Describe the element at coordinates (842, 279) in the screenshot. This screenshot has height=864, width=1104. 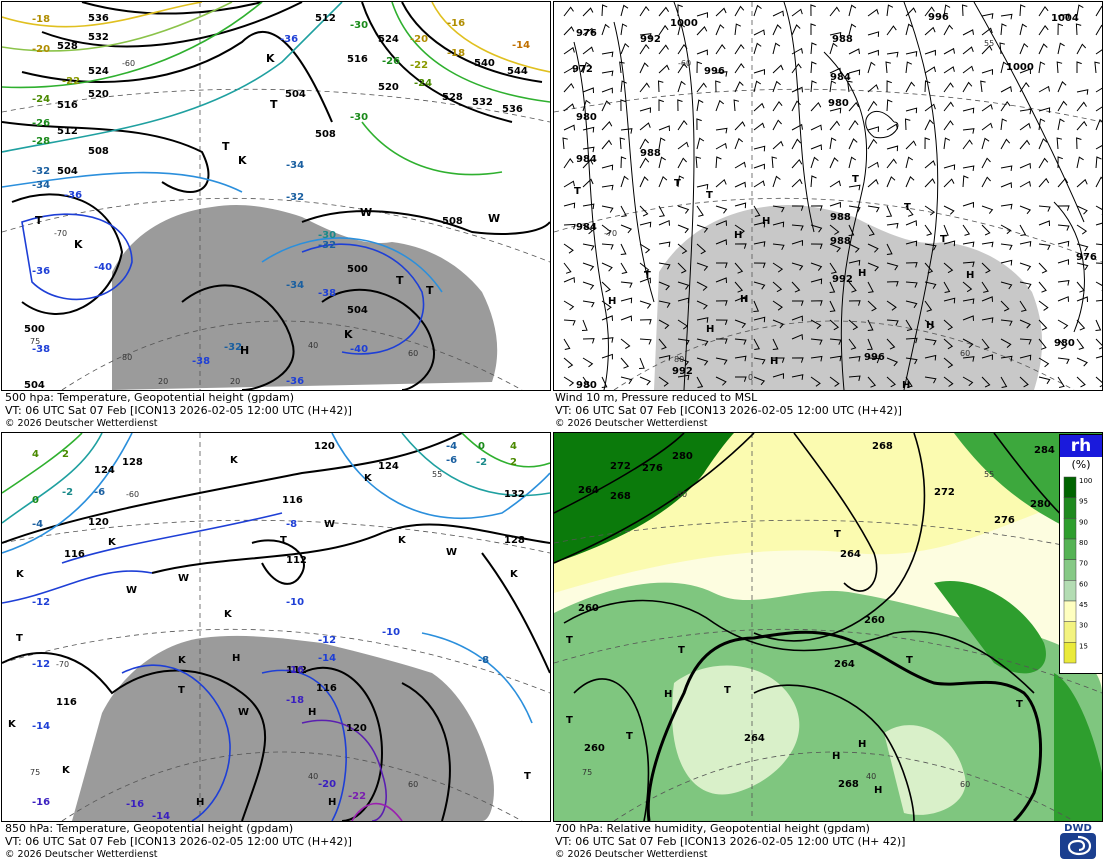
I see `contour-label: 992` at that location.